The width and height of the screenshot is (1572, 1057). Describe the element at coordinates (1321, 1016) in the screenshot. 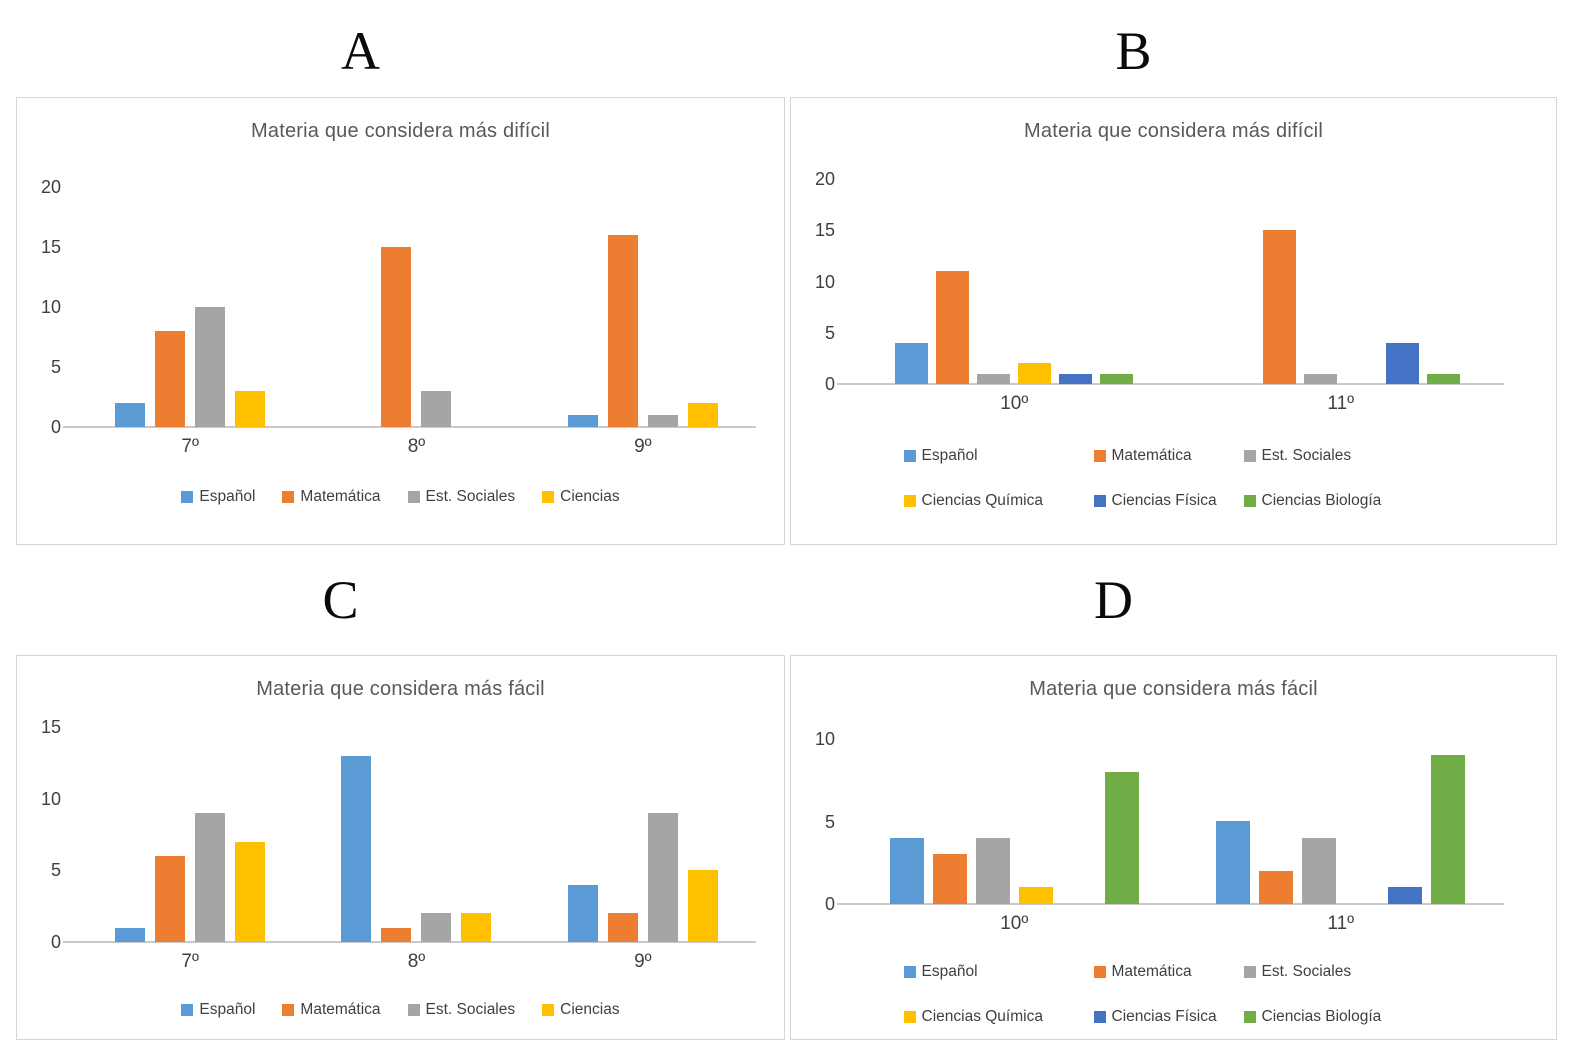

I see `legend-label: Ciencias Biología` at that location.